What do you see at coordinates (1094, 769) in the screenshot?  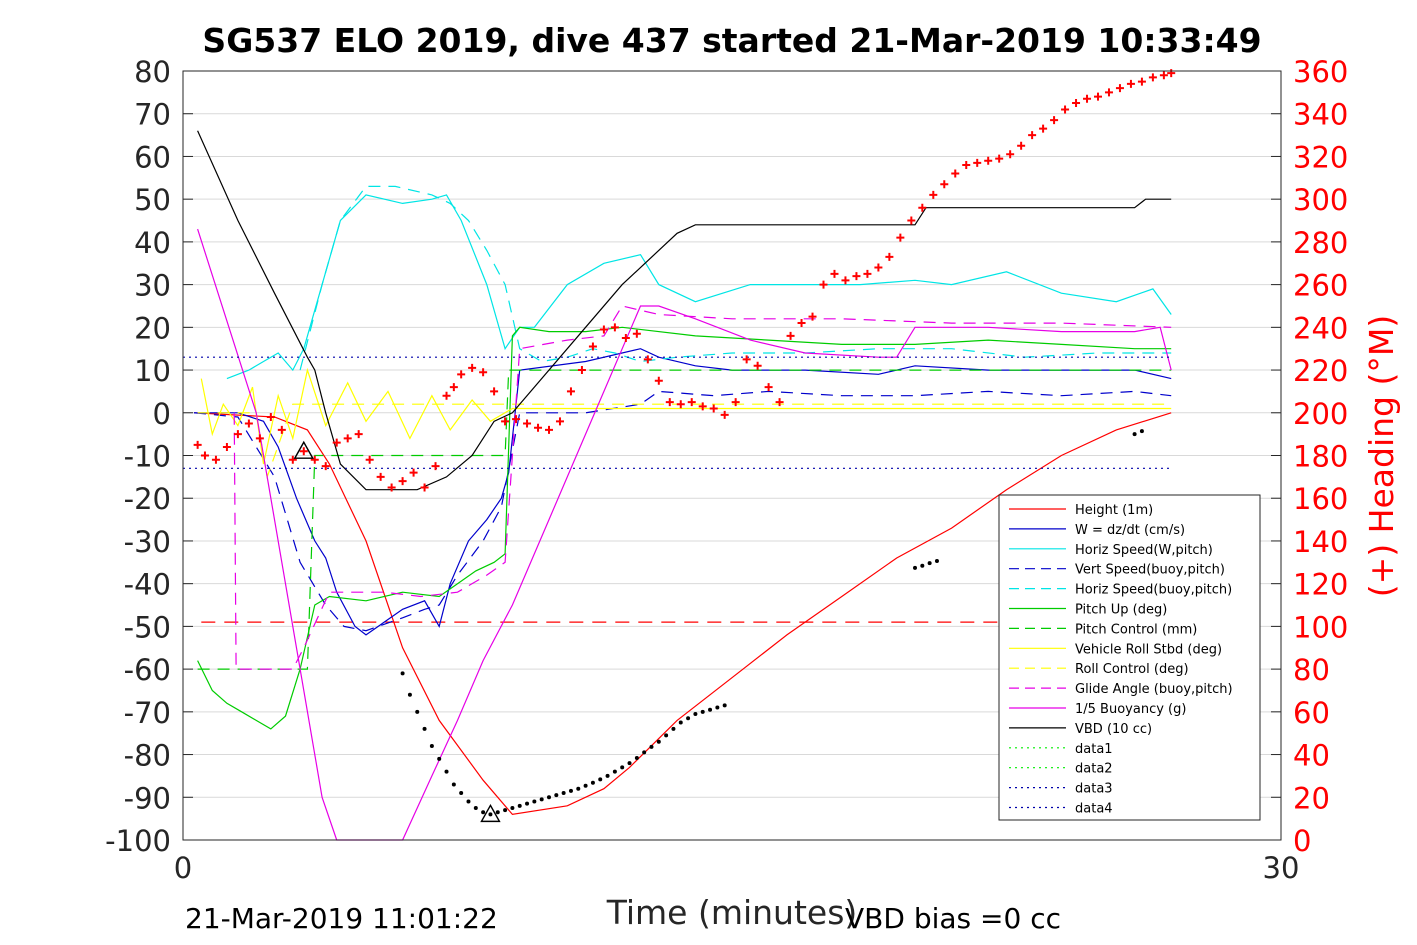 I see `legend-label: data2` at bounding box center [1094, 769].